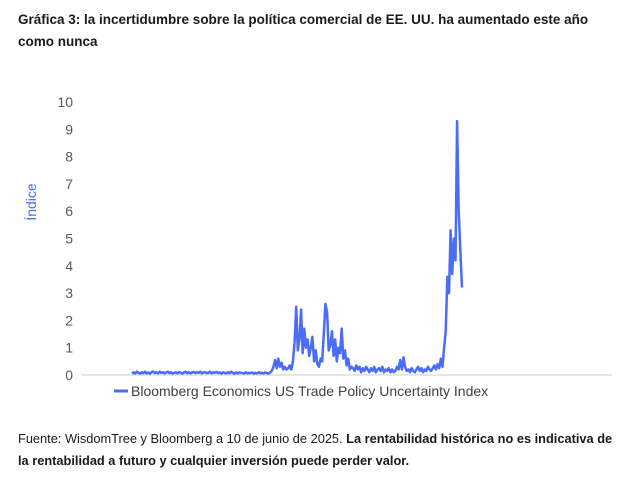 The image size is (636, 478). I want to click on y-tick-label: 1, so click(69, 348).